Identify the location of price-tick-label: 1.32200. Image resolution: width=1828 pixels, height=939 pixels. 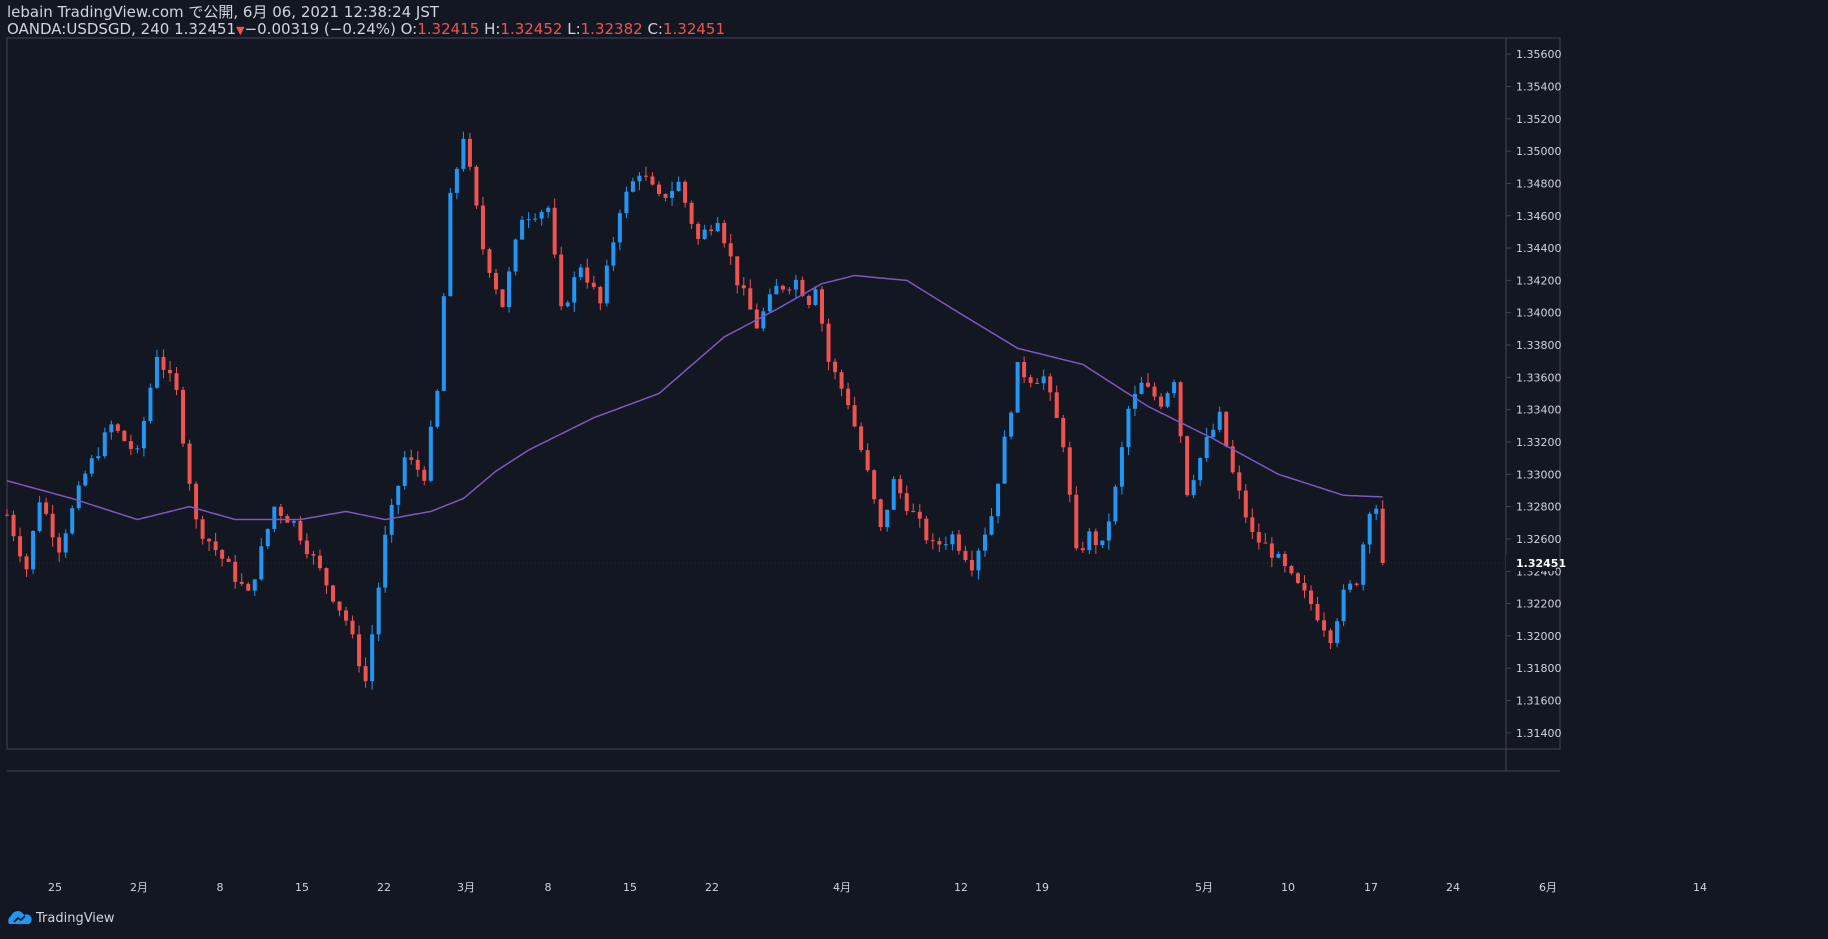
(1539, 604).